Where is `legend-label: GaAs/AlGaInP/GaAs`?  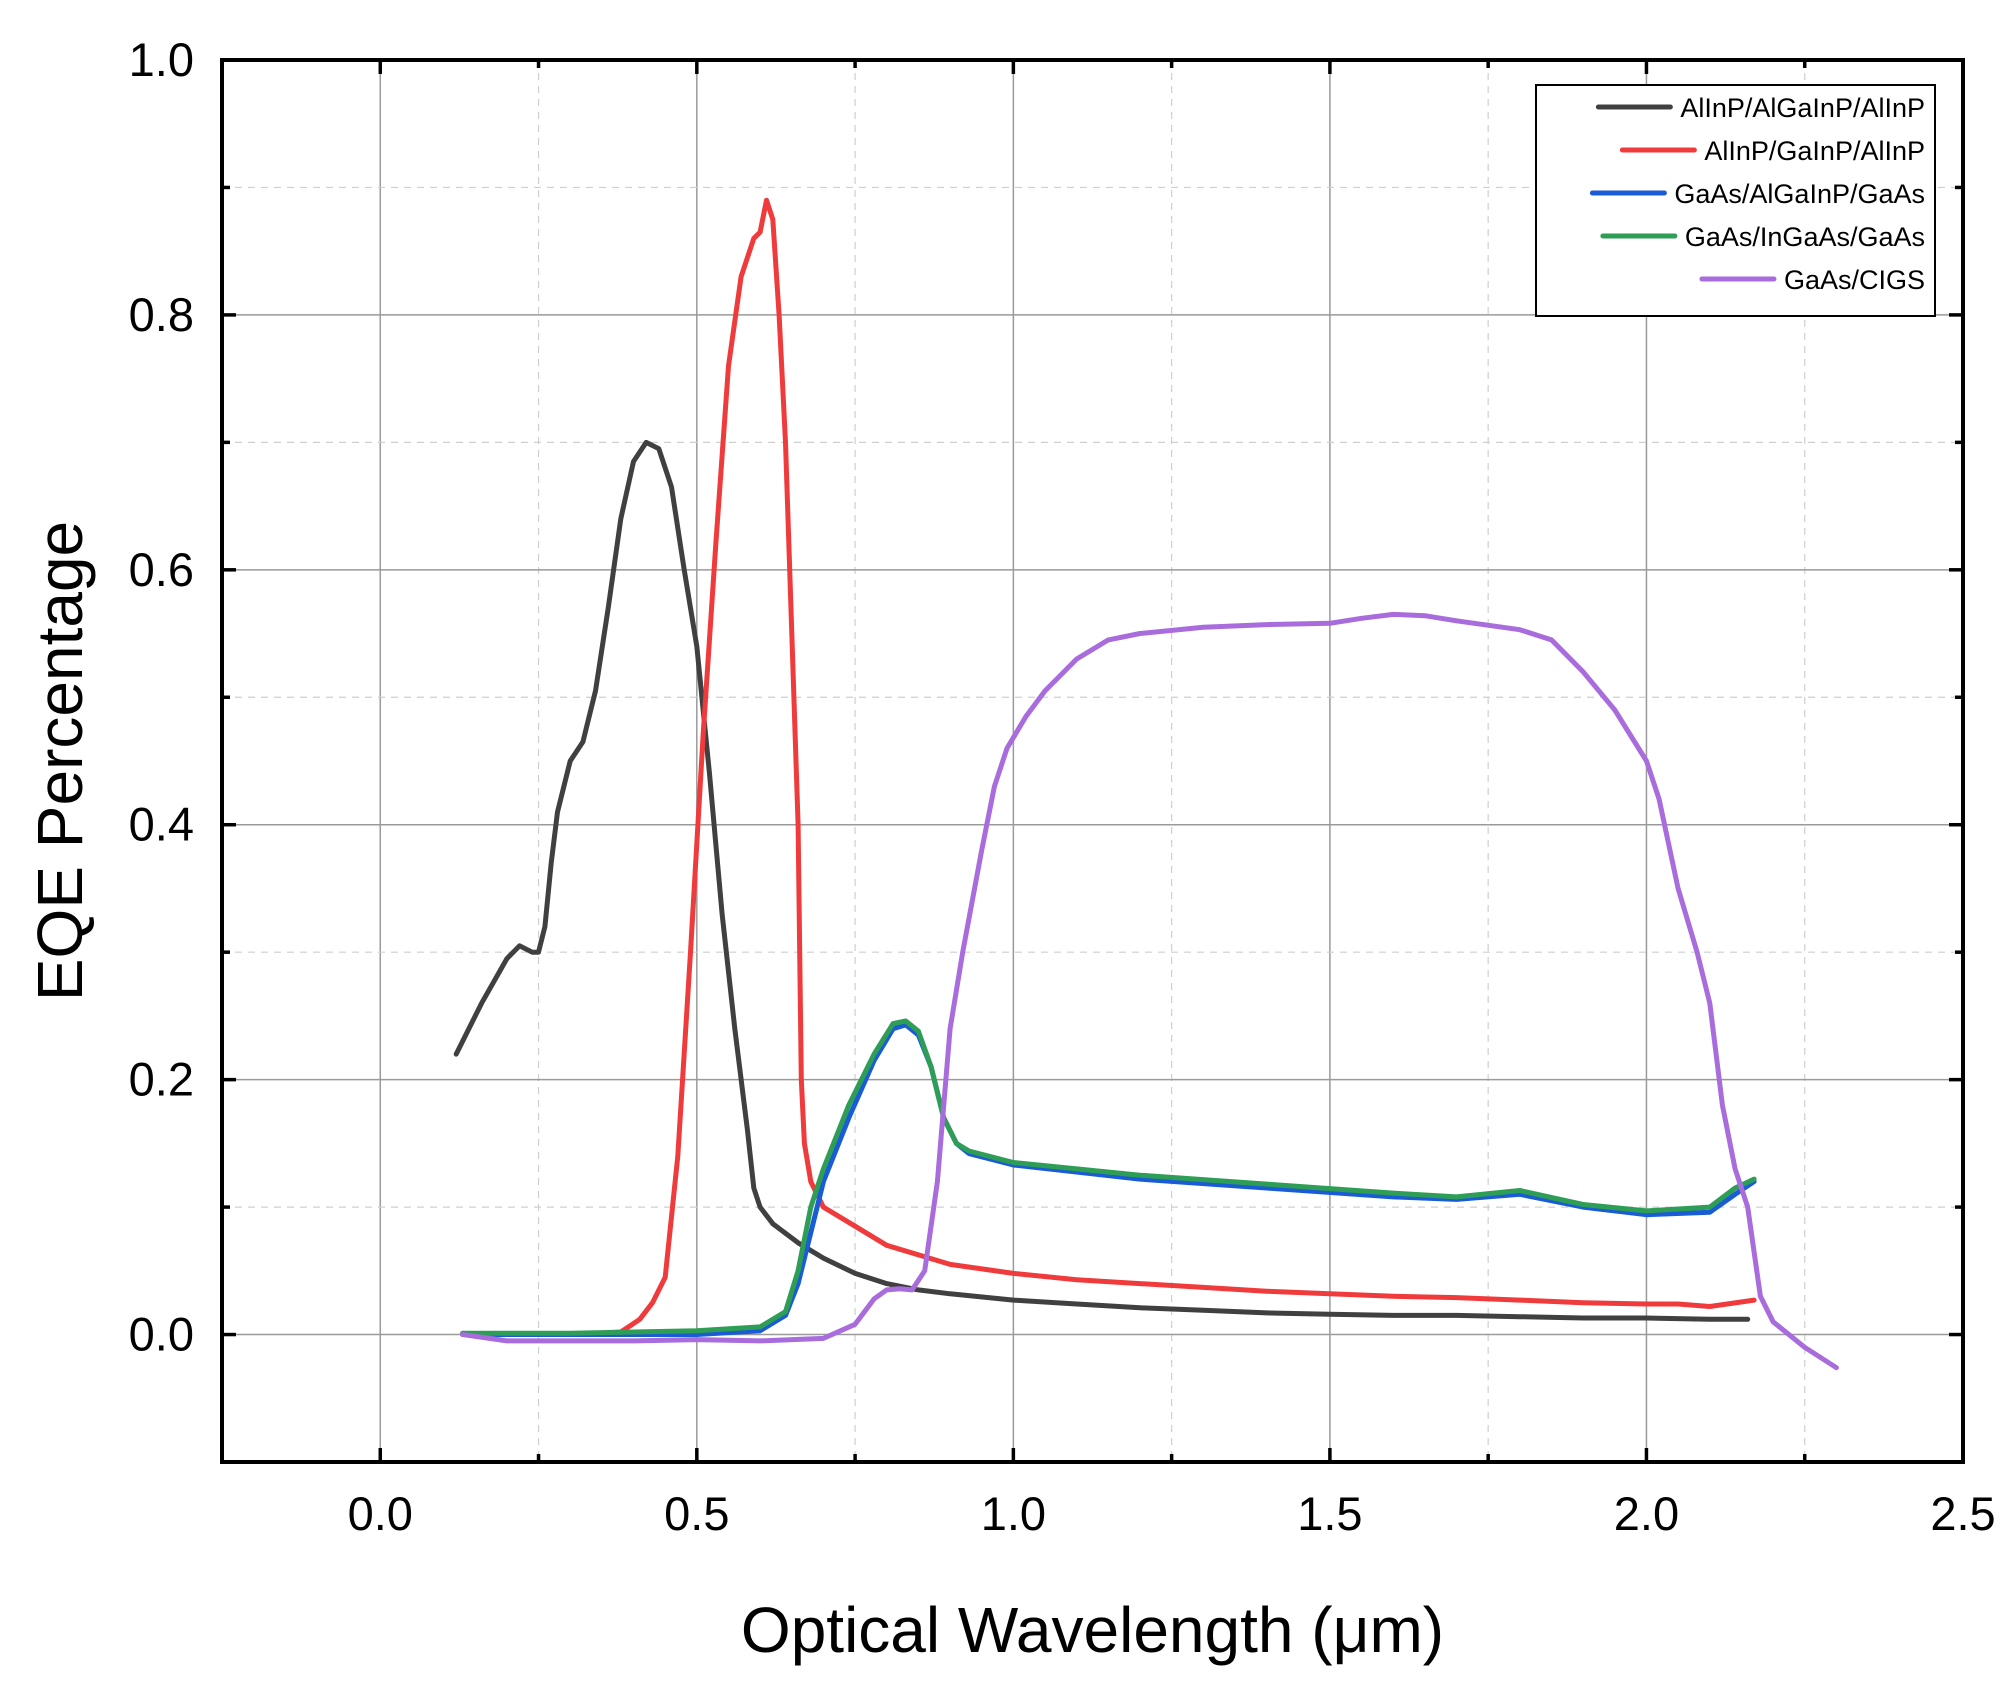 legend-label: GaAs/AlGaInP/GaAs is located at coordinates (1799, 194).